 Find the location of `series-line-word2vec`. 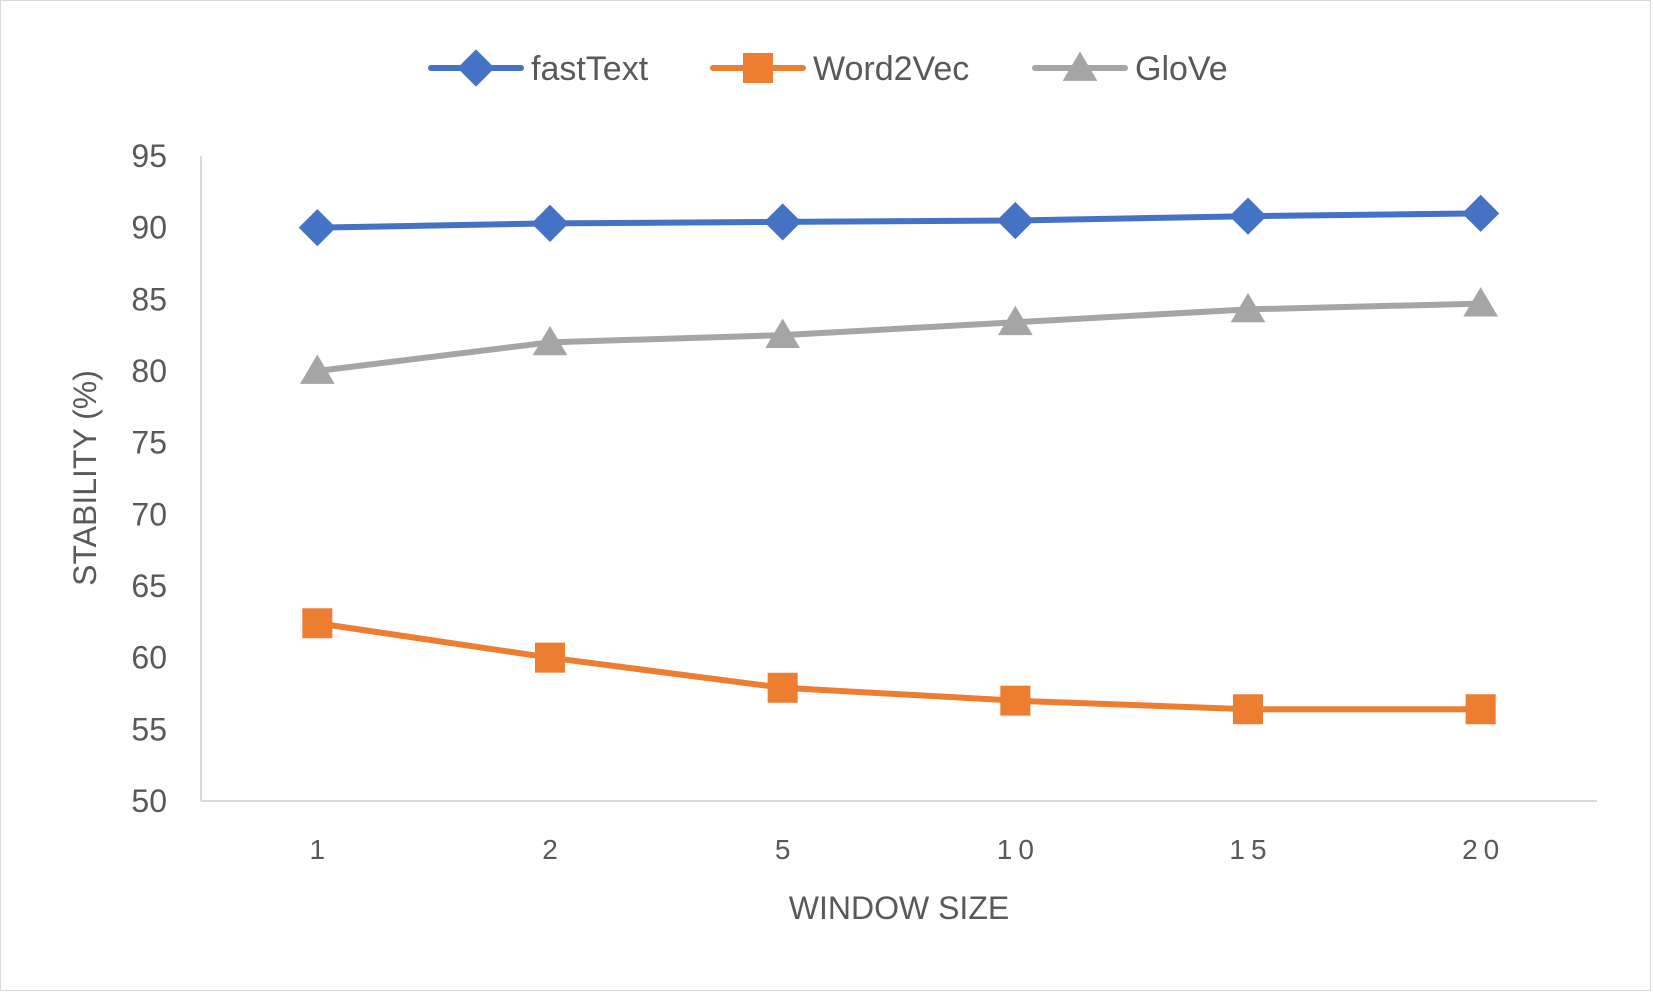

series-line-word2vec is located at coordinates (899, 666).